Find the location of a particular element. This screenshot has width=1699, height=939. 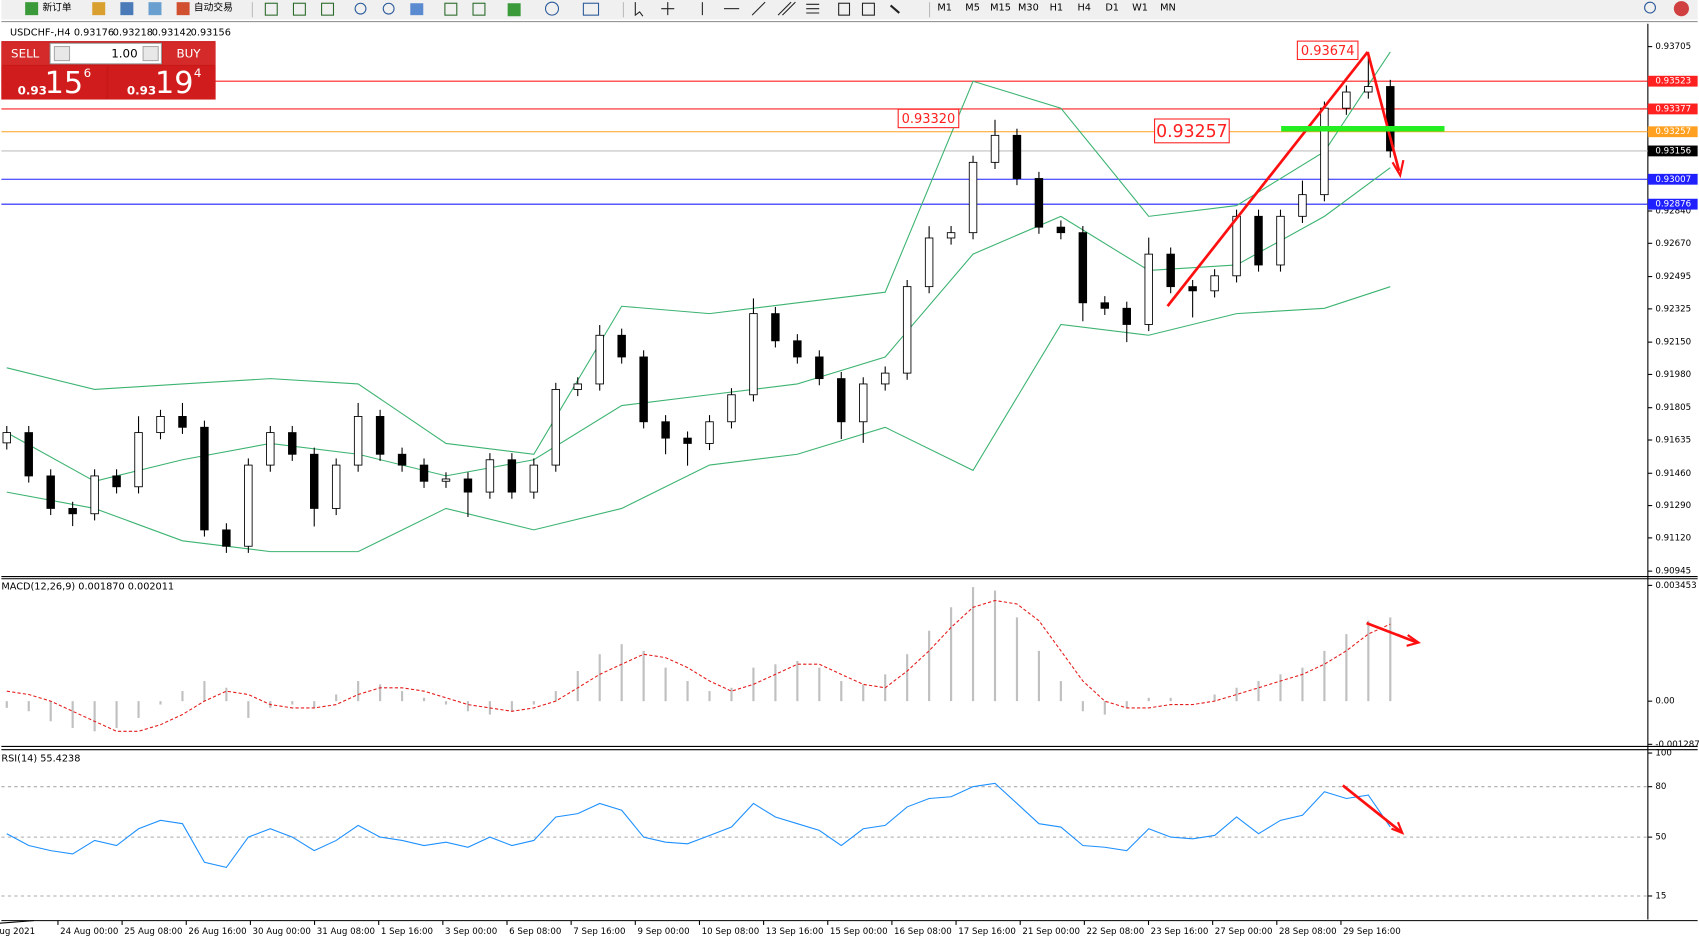

buy-price-fraction: 4 is located at coordinates (198, 73).